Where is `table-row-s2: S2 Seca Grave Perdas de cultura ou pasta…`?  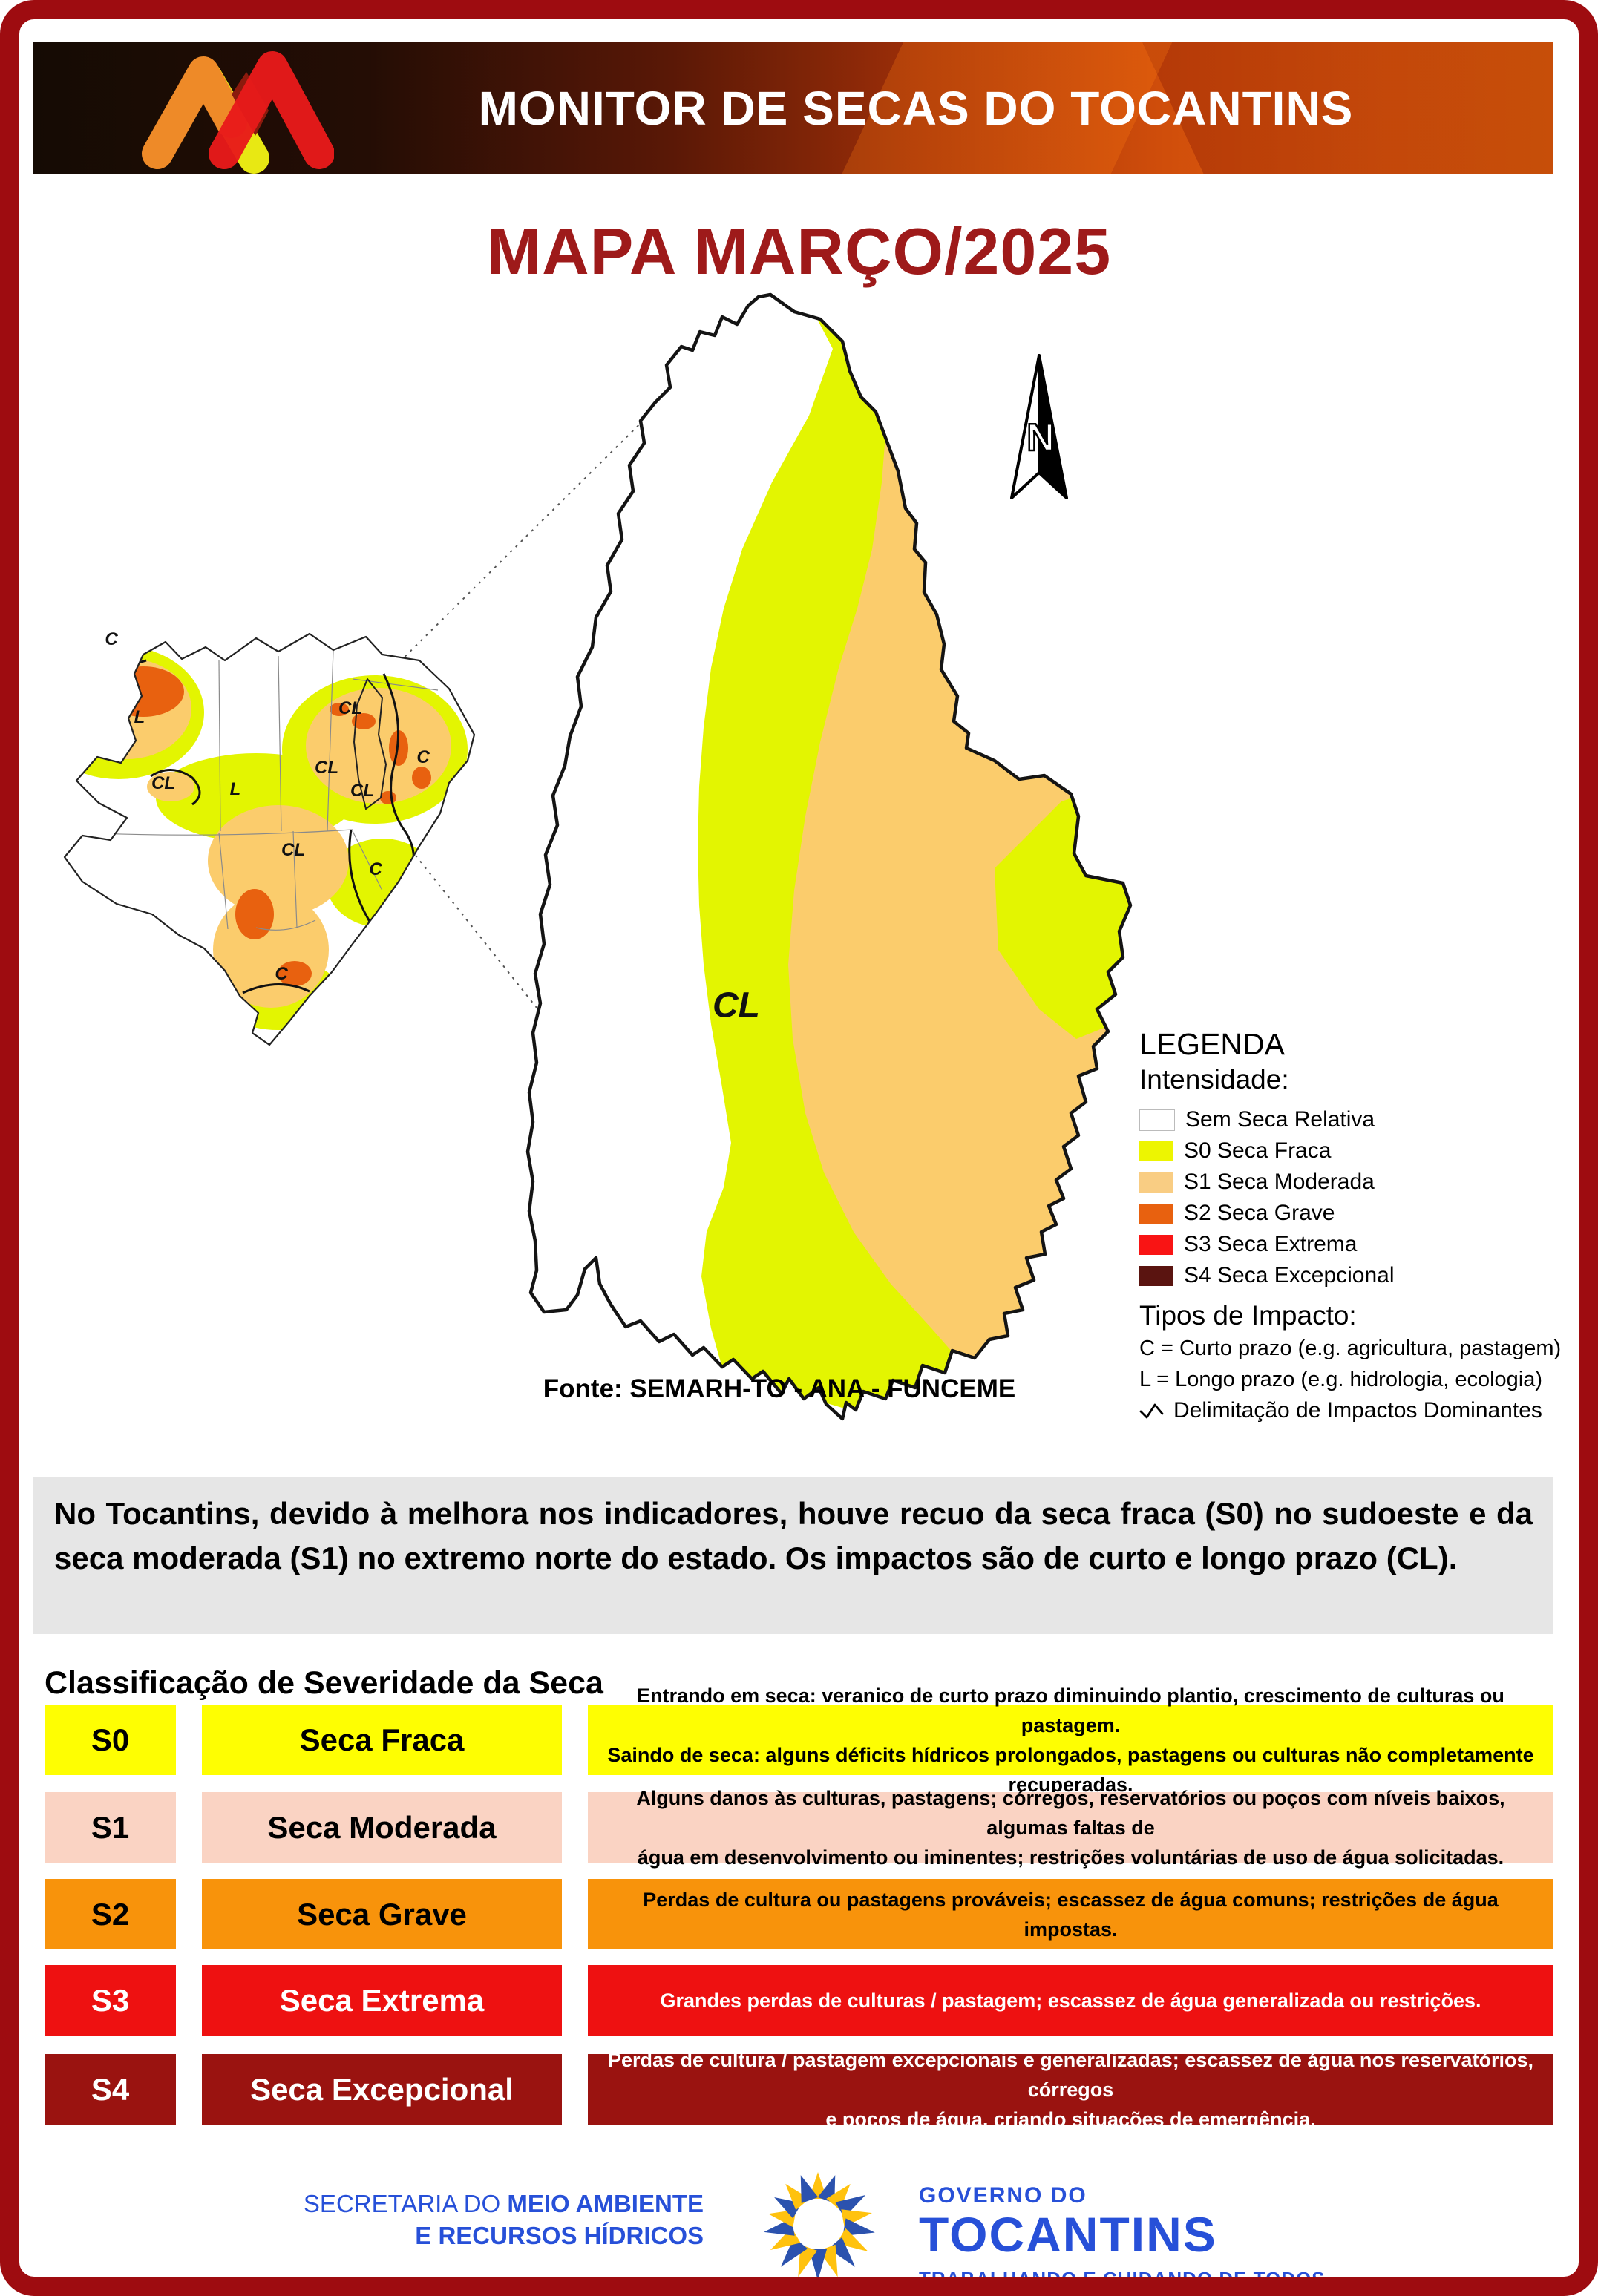
table-row-s2: S2 Seca Grave Perdas de cultura ou pasta… is located at coordinates (799, 1914).